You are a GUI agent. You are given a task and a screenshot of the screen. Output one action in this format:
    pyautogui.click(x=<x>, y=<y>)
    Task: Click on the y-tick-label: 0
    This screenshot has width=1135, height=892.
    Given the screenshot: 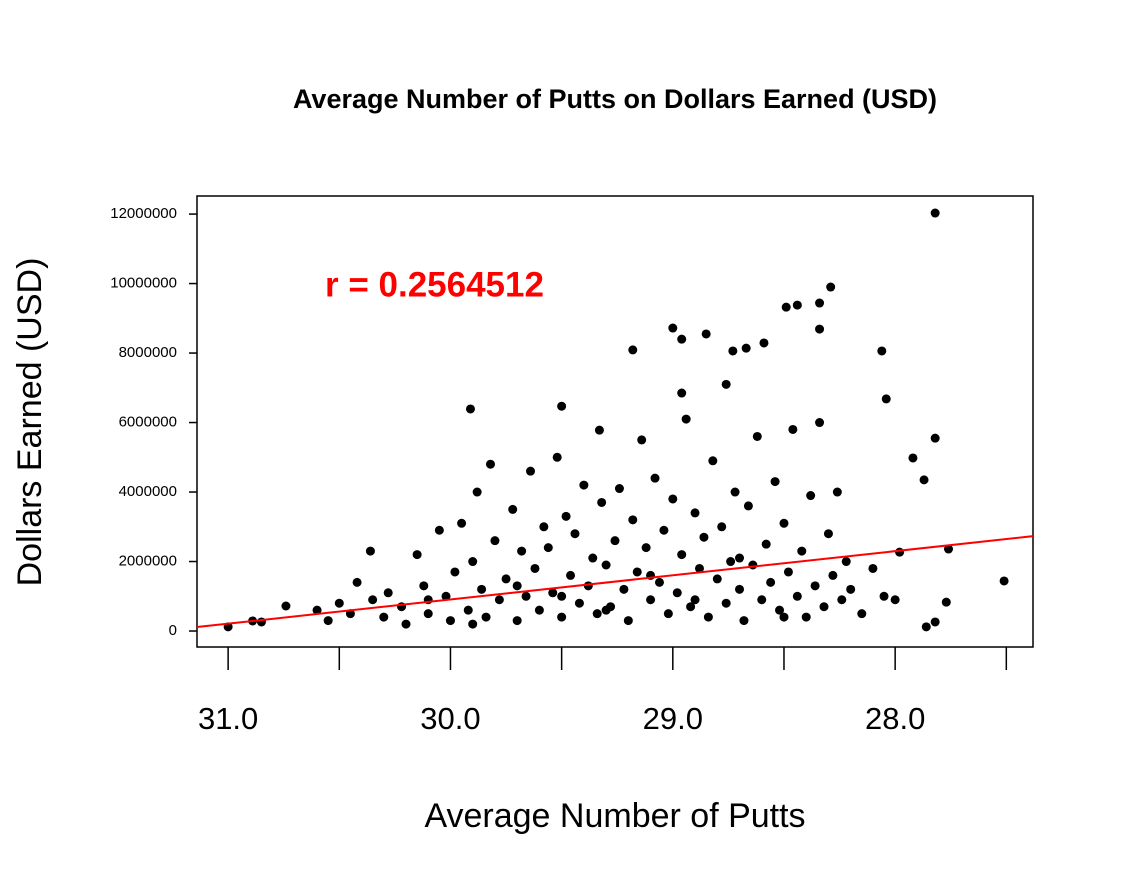 What is the action you would take?
    pyautogui.click(x=173, y=630)
    